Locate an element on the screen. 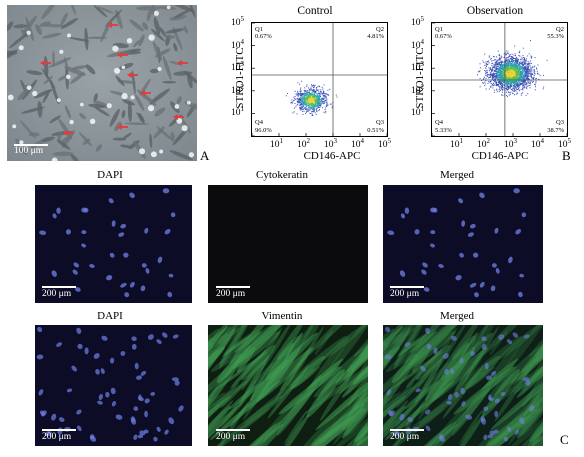  quadrant-label: Q3 is located at coordinates (560, 122).